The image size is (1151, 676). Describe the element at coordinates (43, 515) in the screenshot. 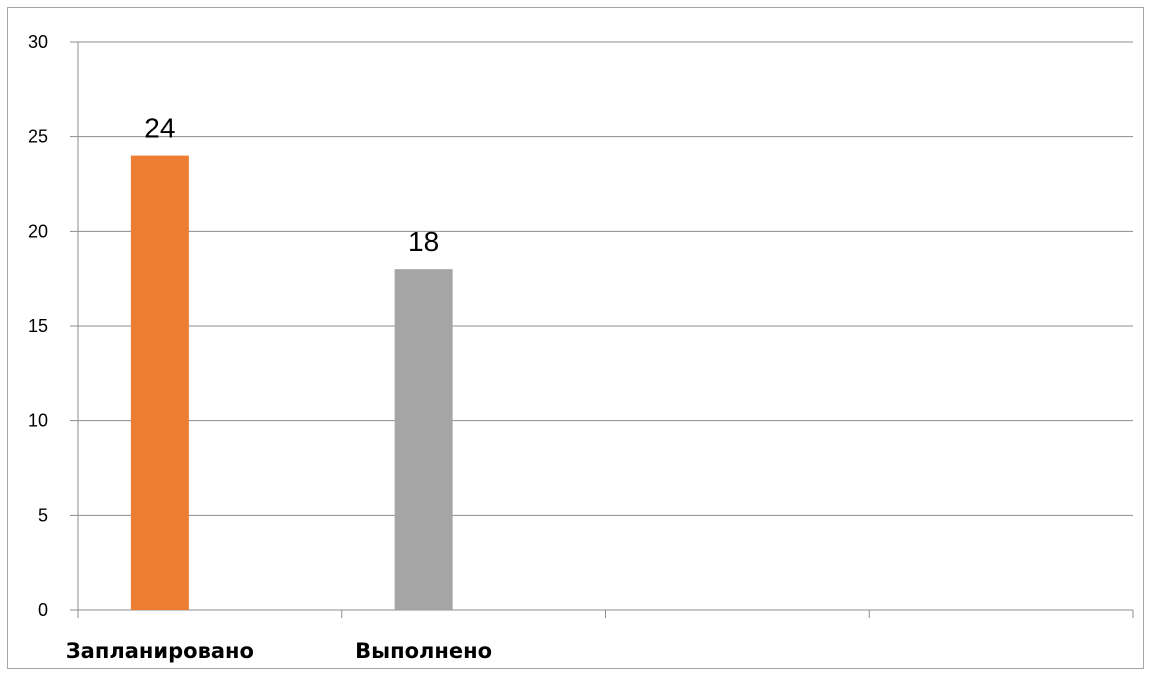

I see `y-tick-label: 5` at that location.